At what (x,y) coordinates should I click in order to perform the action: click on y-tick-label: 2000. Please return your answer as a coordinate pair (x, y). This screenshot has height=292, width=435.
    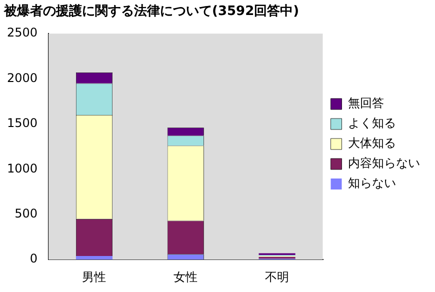
    Looking at the image, I should click on (22, 77).